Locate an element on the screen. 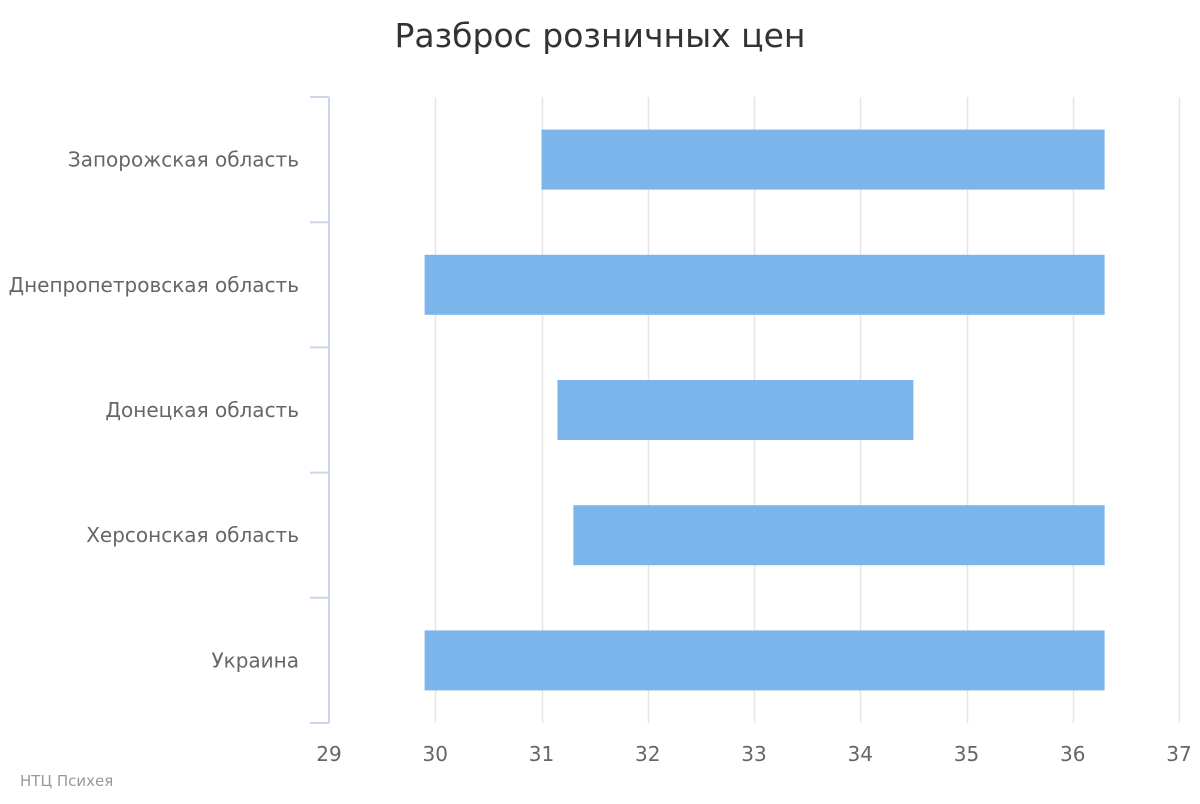 The height and width of the screenshot is (804, 1200). chart-title: Разброс розничных цен is located at coordinates (600, 35).